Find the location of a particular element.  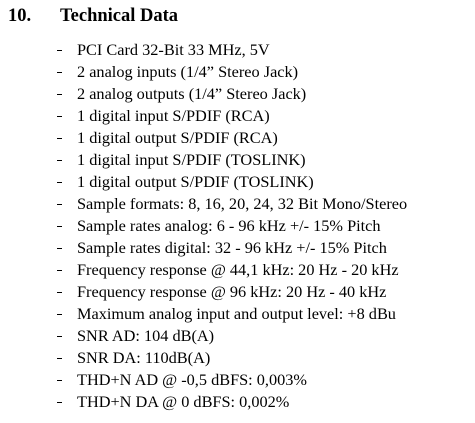

list-item: 2 analog inputs (1/4” Stereo Jack) is located at coordinates (237, 72).